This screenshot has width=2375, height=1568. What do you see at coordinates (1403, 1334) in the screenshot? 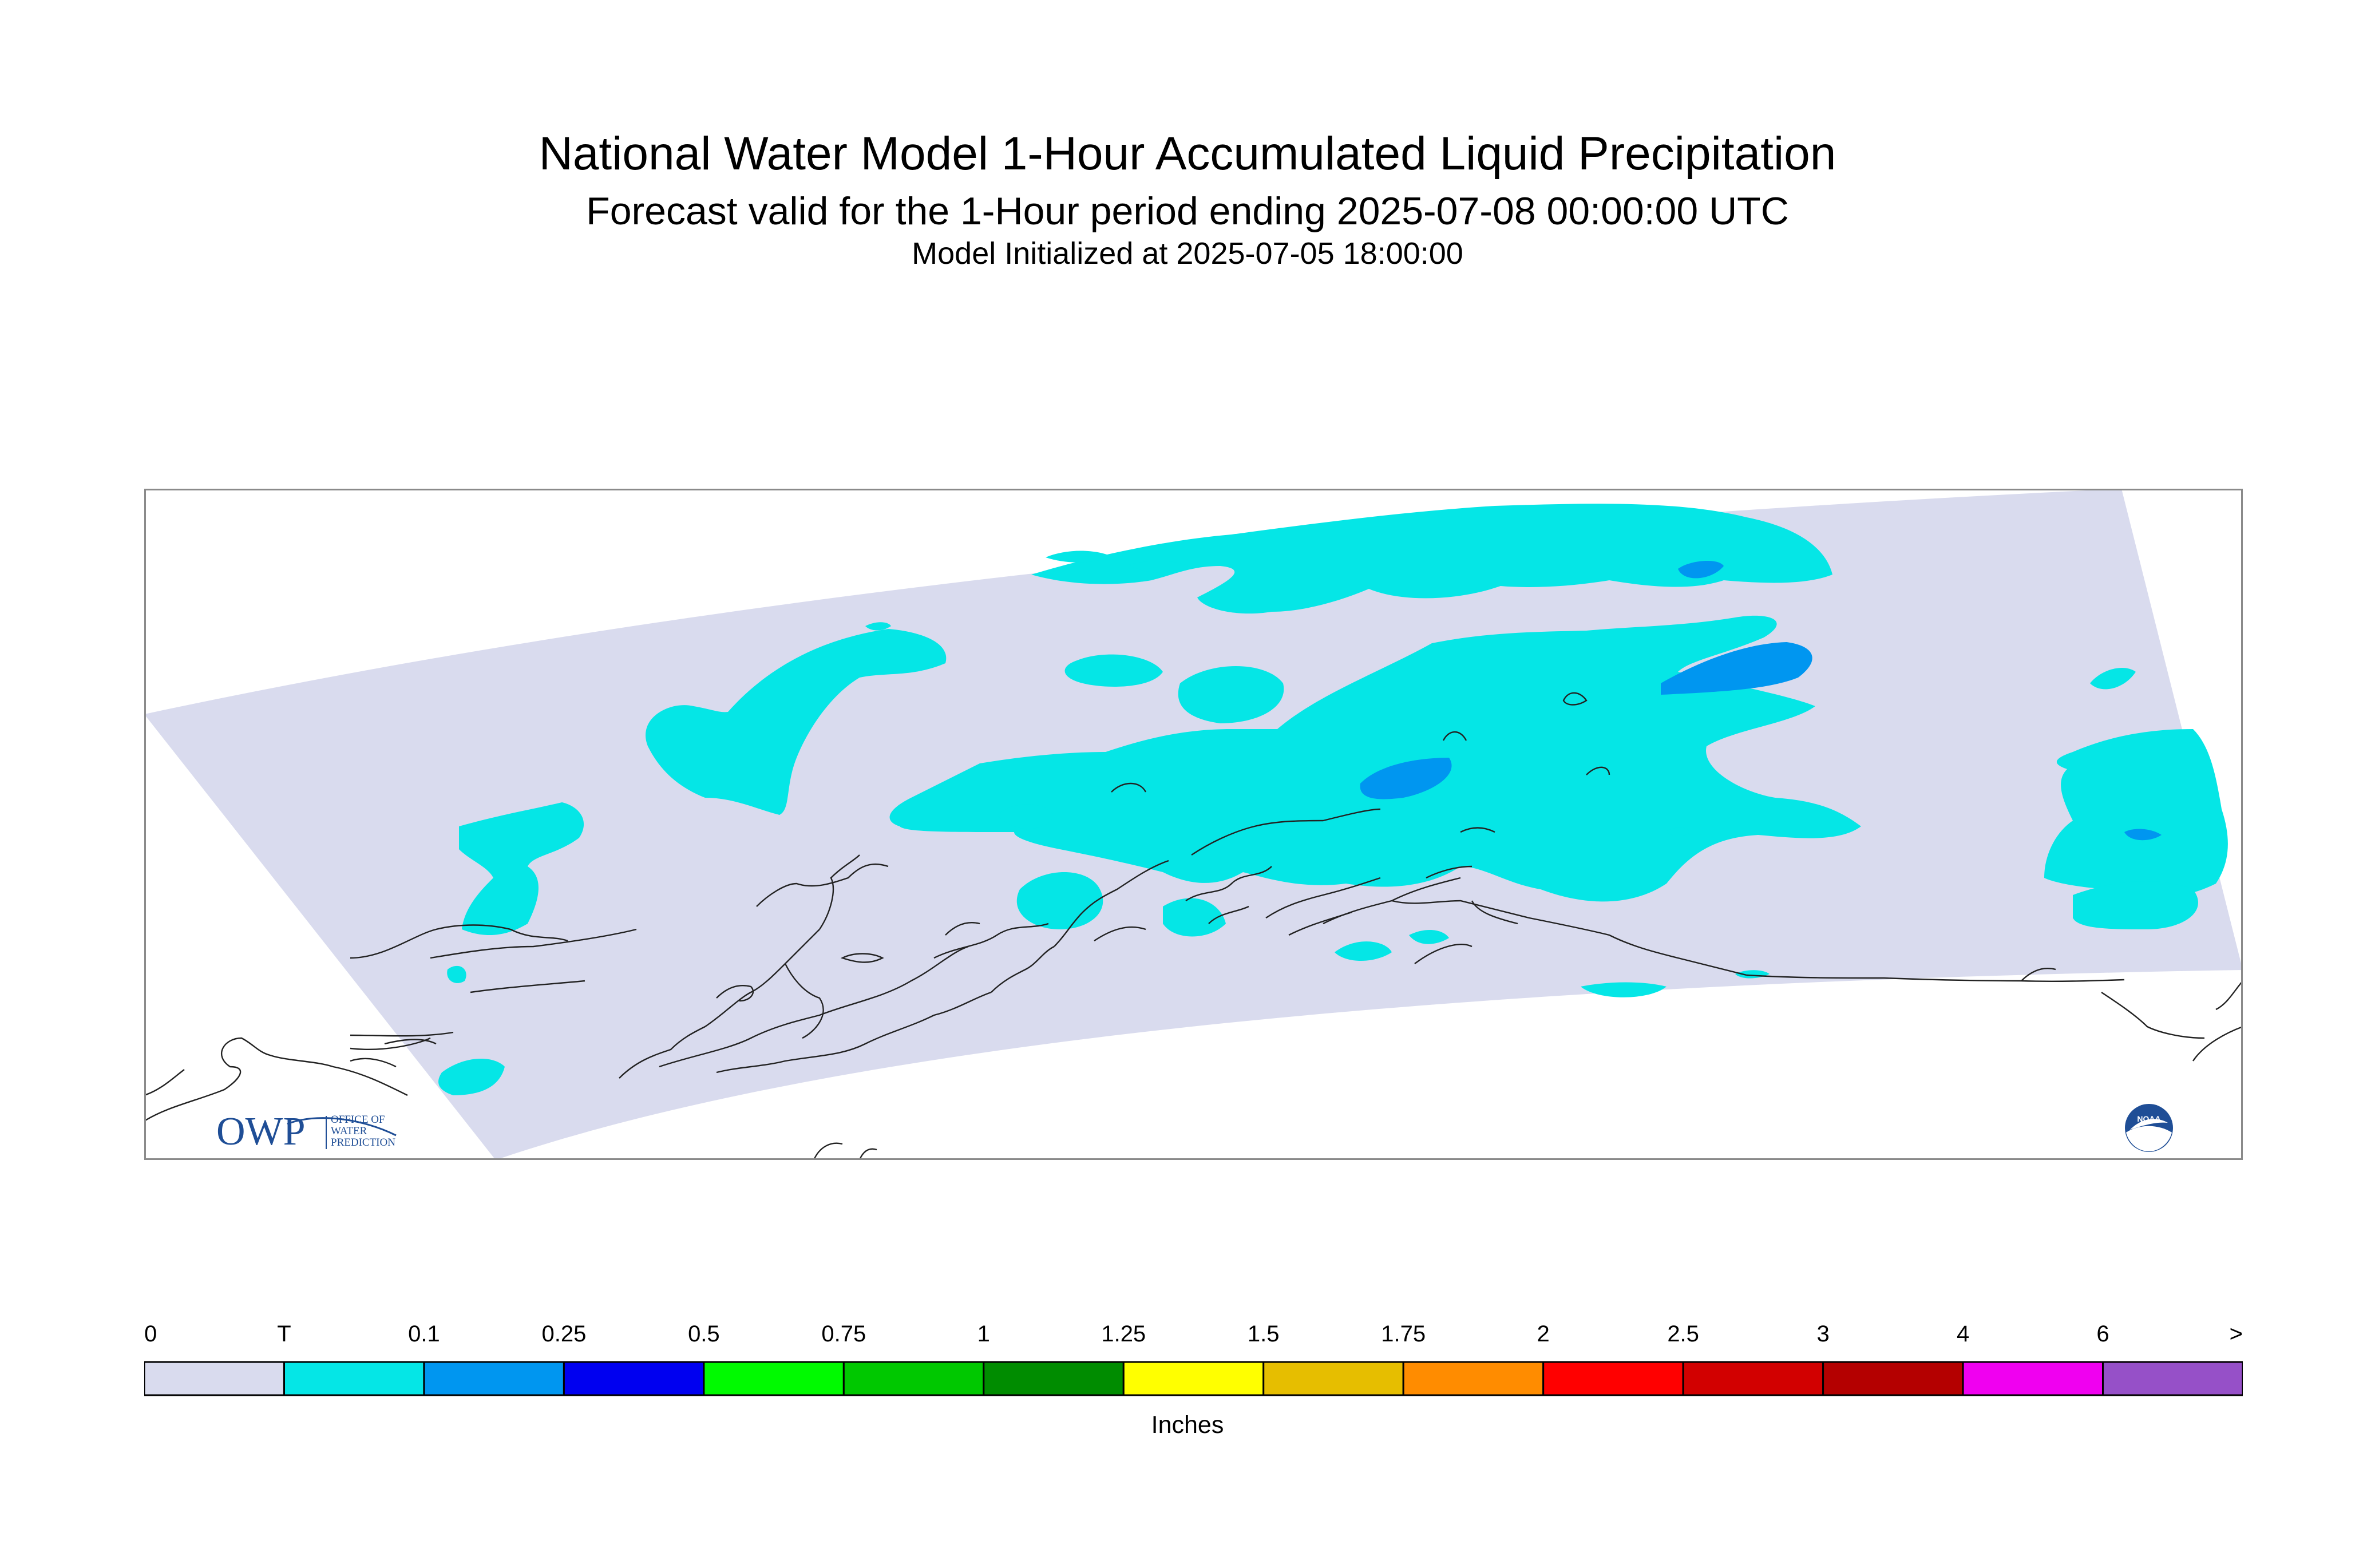
I see `legend-tick-label: 1.75` at bounding box center [1403, 1334].